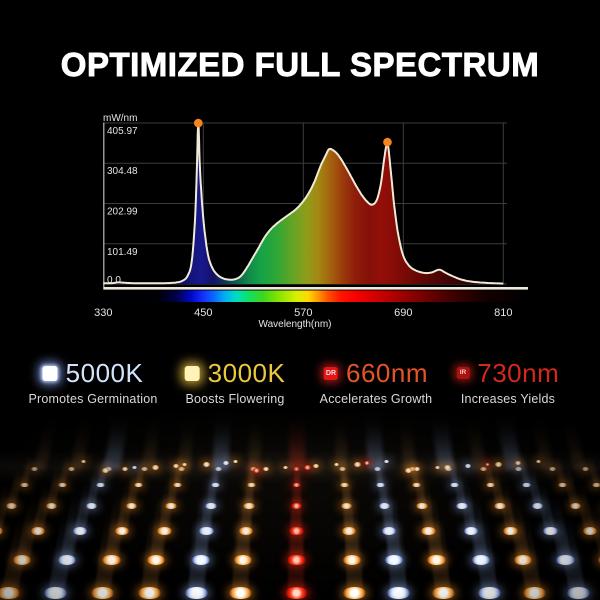 This screenshot has width=600, height=600. I want to click on feature-660nm: DR 660nm Accelerates Growth, so click(376, 383).